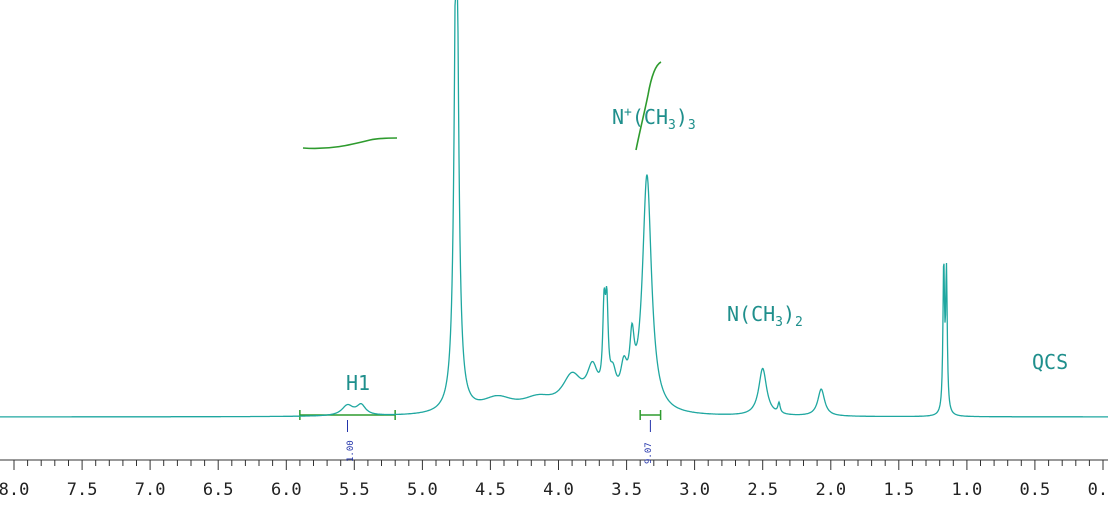 Image resolution: width=1108 pixels, height=507 pixels. I want to click on label-n-trimethyl: N+(CH3)3, so click(654, 119).